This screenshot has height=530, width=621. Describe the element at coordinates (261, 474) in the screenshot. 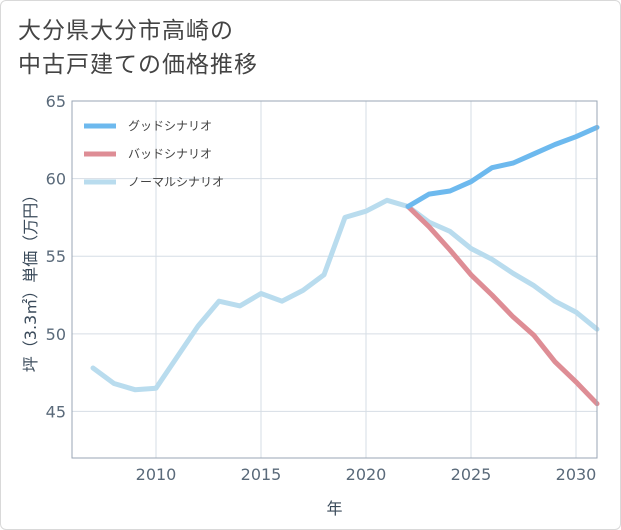

I see `x-tick-label: 2015` at that location.